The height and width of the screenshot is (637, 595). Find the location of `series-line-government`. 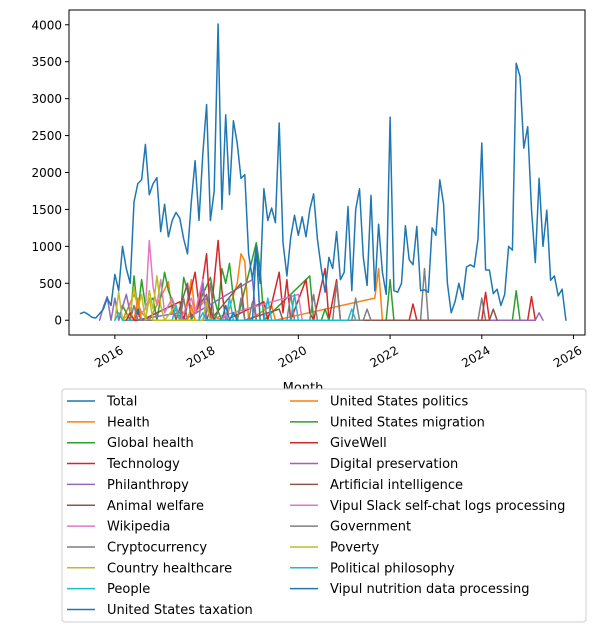

series-line-government is located at coordinates (250, 311).